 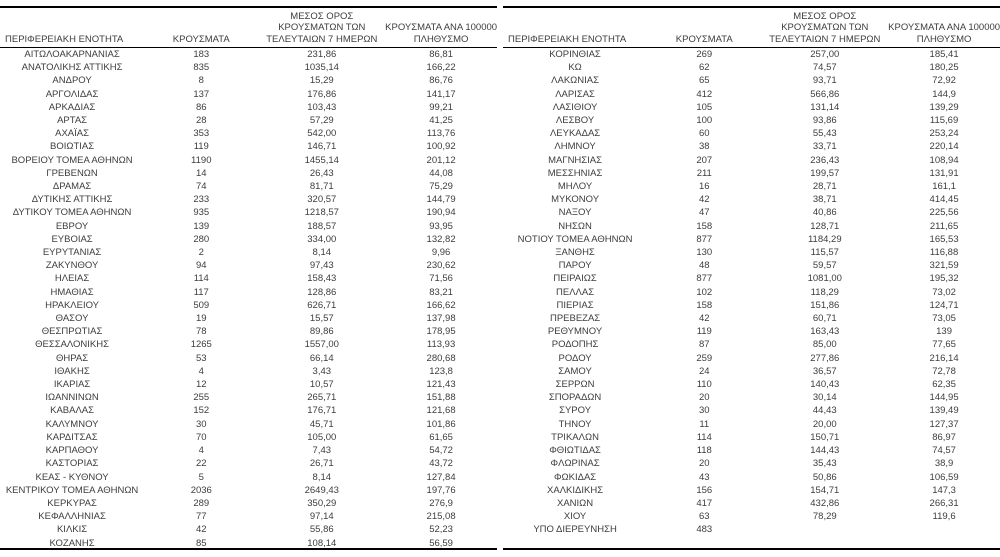 What do you see at coordinates (944, 385) in the screenshot?
I see `per100k-cell: 62,35` at bounding box center [944, 385].